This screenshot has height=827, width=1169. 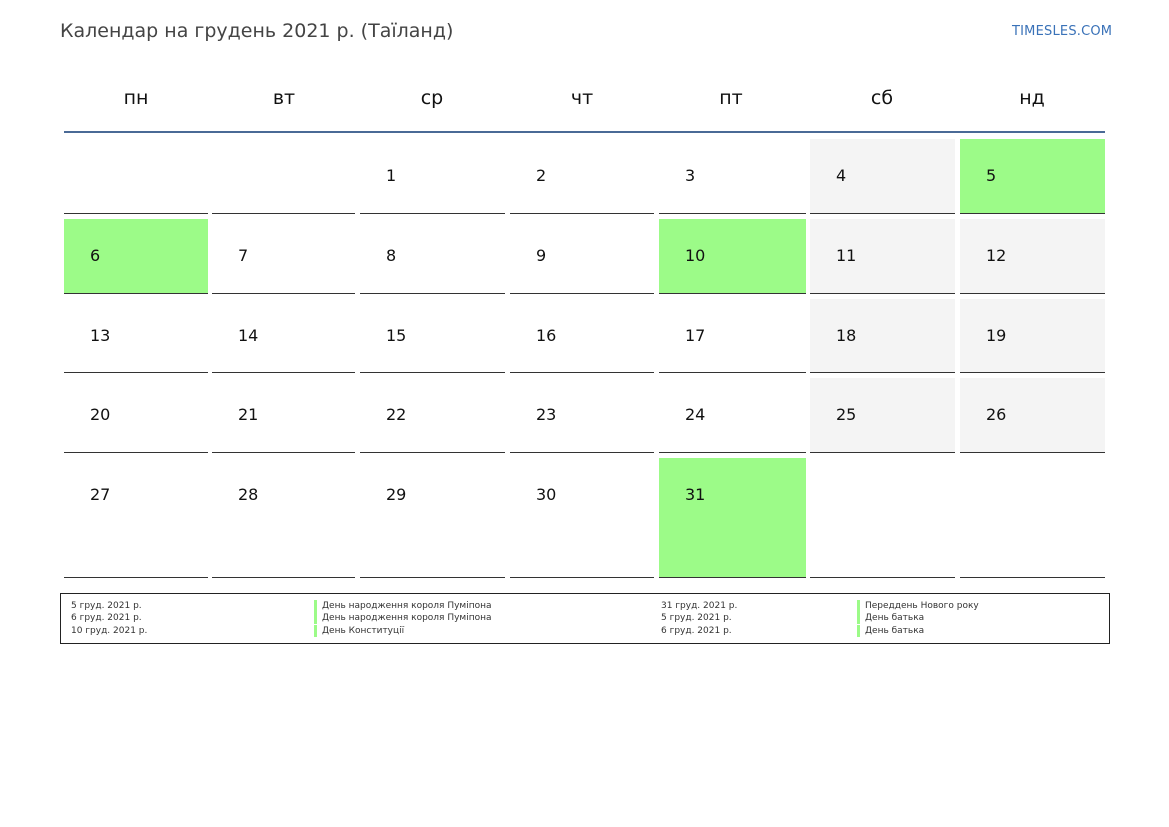 What do you see at coordinates (396, 335) in the screenshot?
I see `day-number: 15` at bounding box center [396, 335].